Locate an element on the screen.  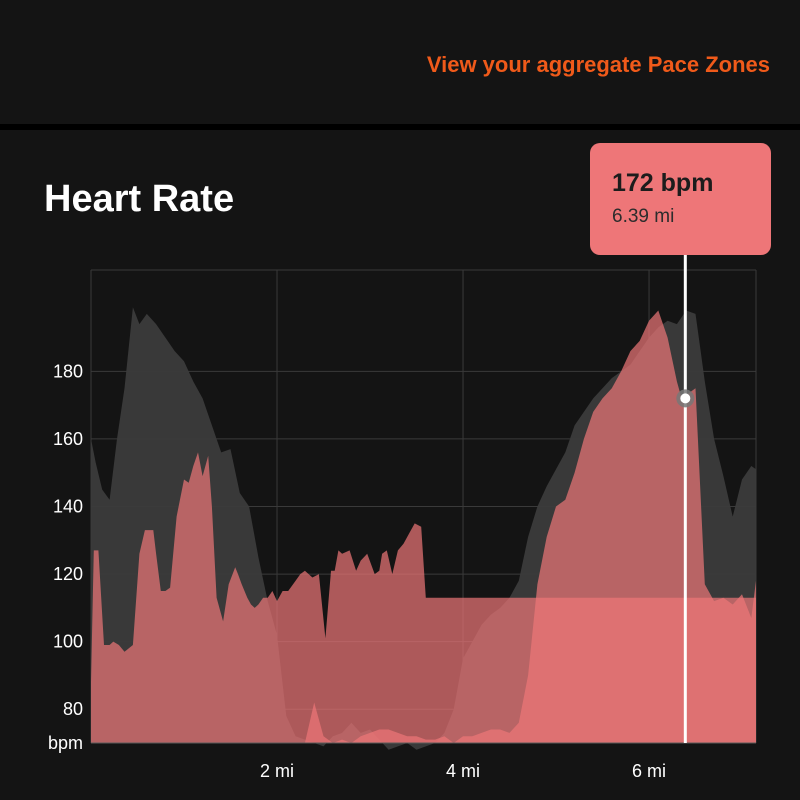
highlight-marker is located at coordinates (685, 398).